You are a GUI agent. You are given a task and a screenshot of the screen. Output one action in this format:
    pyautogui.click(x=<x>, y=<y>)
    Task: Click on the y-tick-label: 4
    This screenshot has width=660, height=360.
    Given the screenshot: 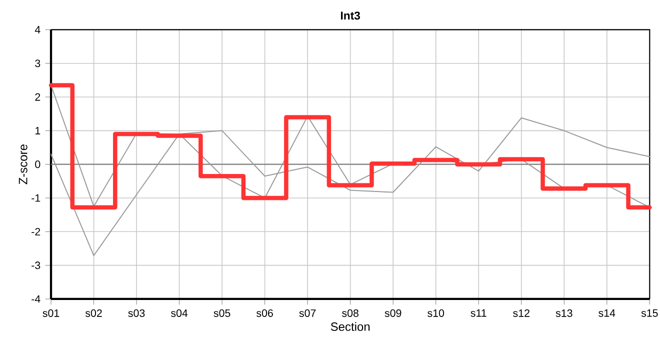 What is the action you would take?
    pyautogui.click(x=37, y=30)
    